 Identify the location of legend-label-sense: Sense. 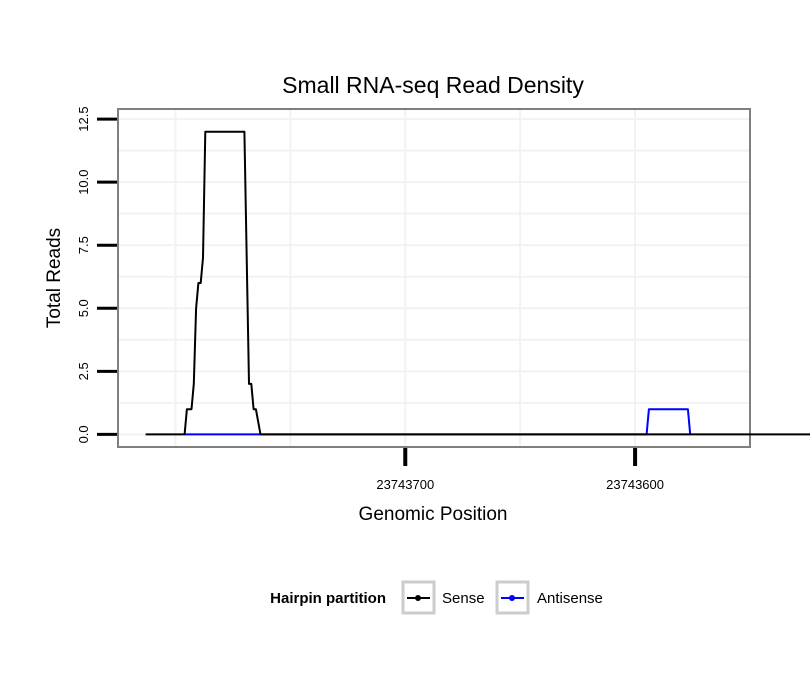
(463, 598).